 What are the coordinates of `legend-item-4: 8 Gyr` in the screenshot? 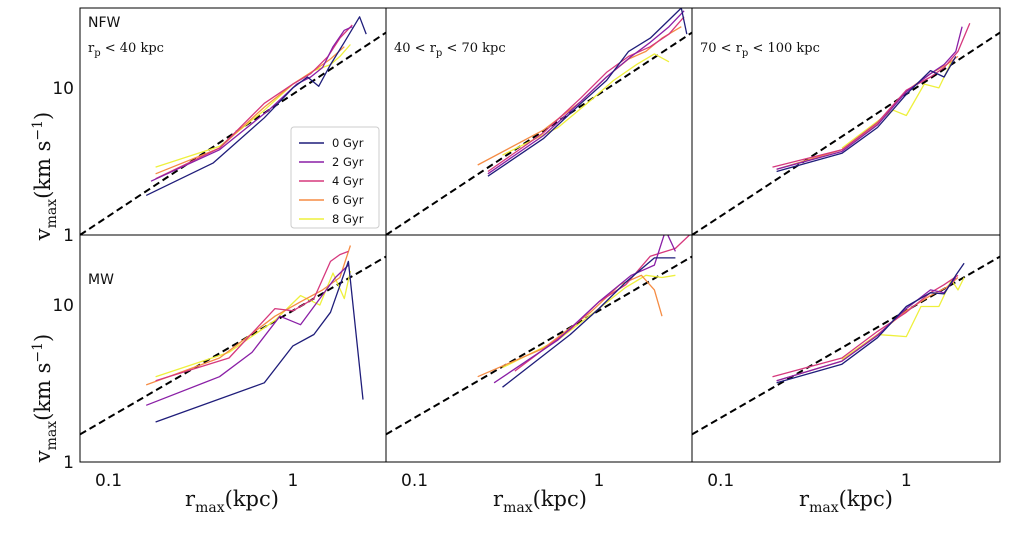 It's located at (331, 219).